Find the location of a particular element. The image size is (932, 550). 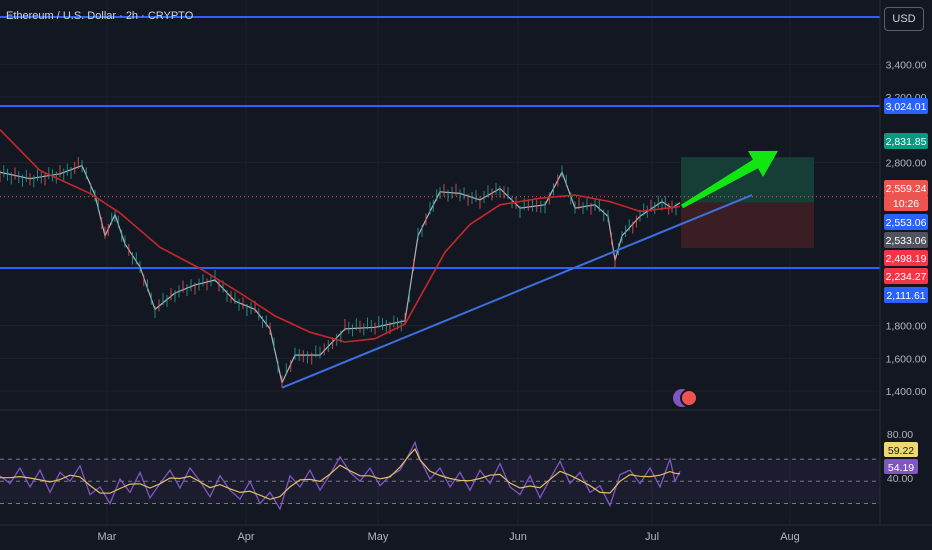

x-tick-label: Jul is located at coordinates (652, 537).